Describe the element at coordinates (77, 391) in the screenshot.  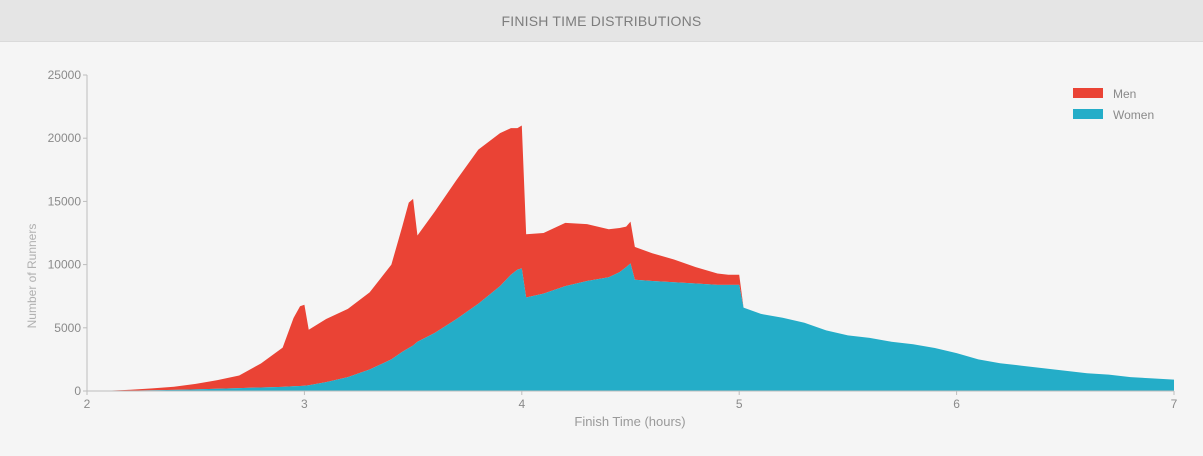
I see `y-tick-label: 0` at that location.